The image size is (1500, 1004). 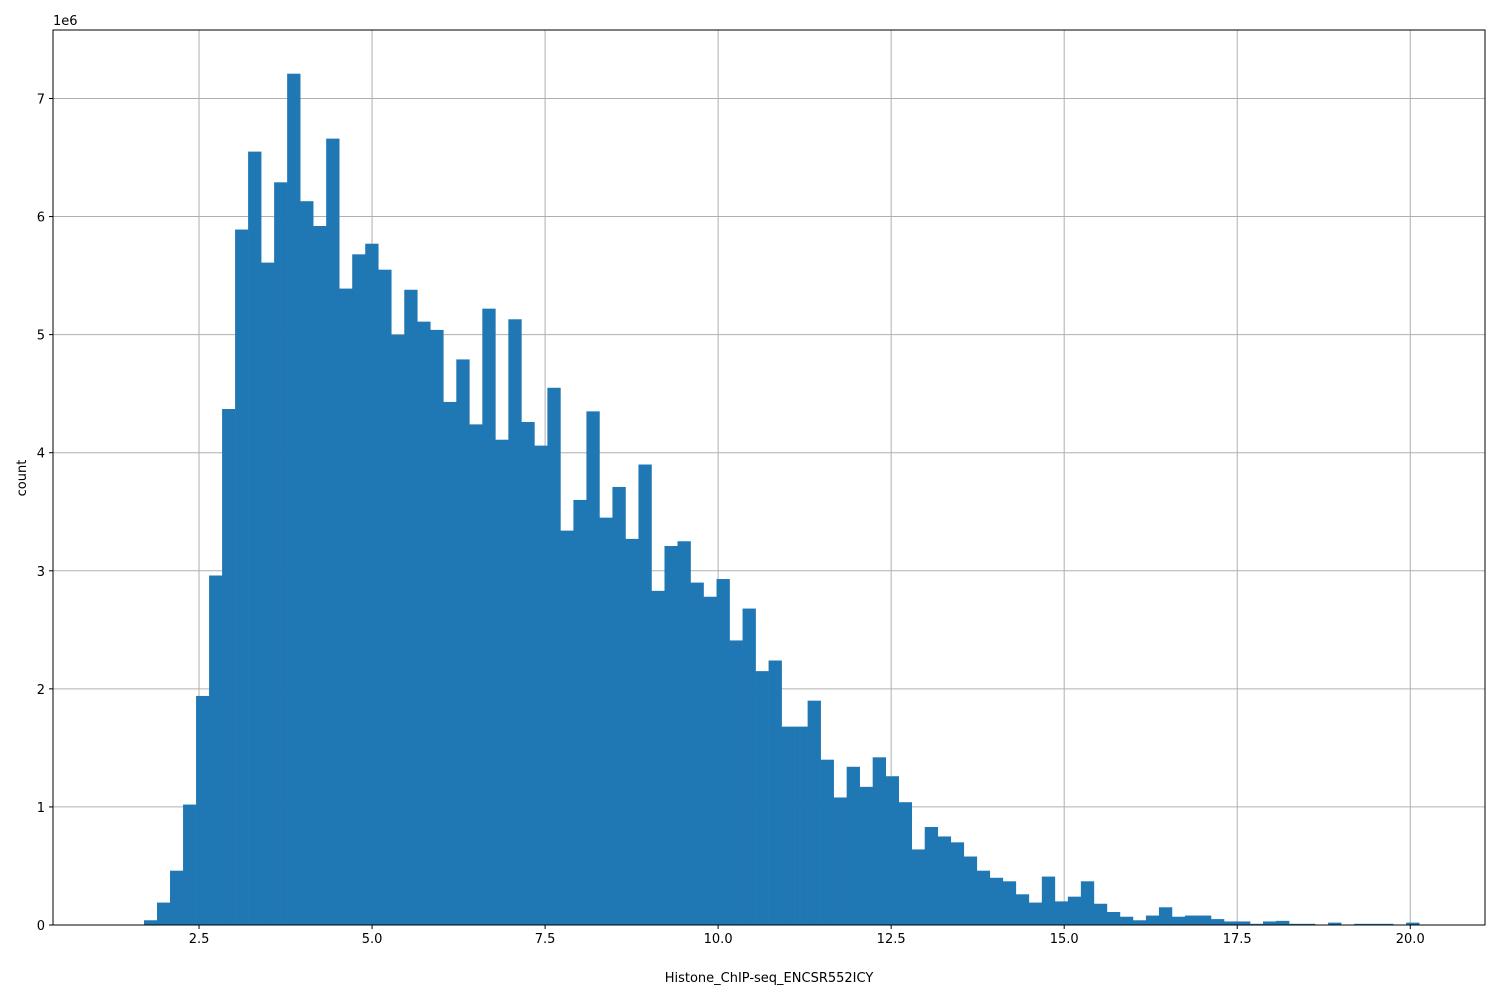 I want to click on y-tick-label: 6, so click(x=41, y=218).